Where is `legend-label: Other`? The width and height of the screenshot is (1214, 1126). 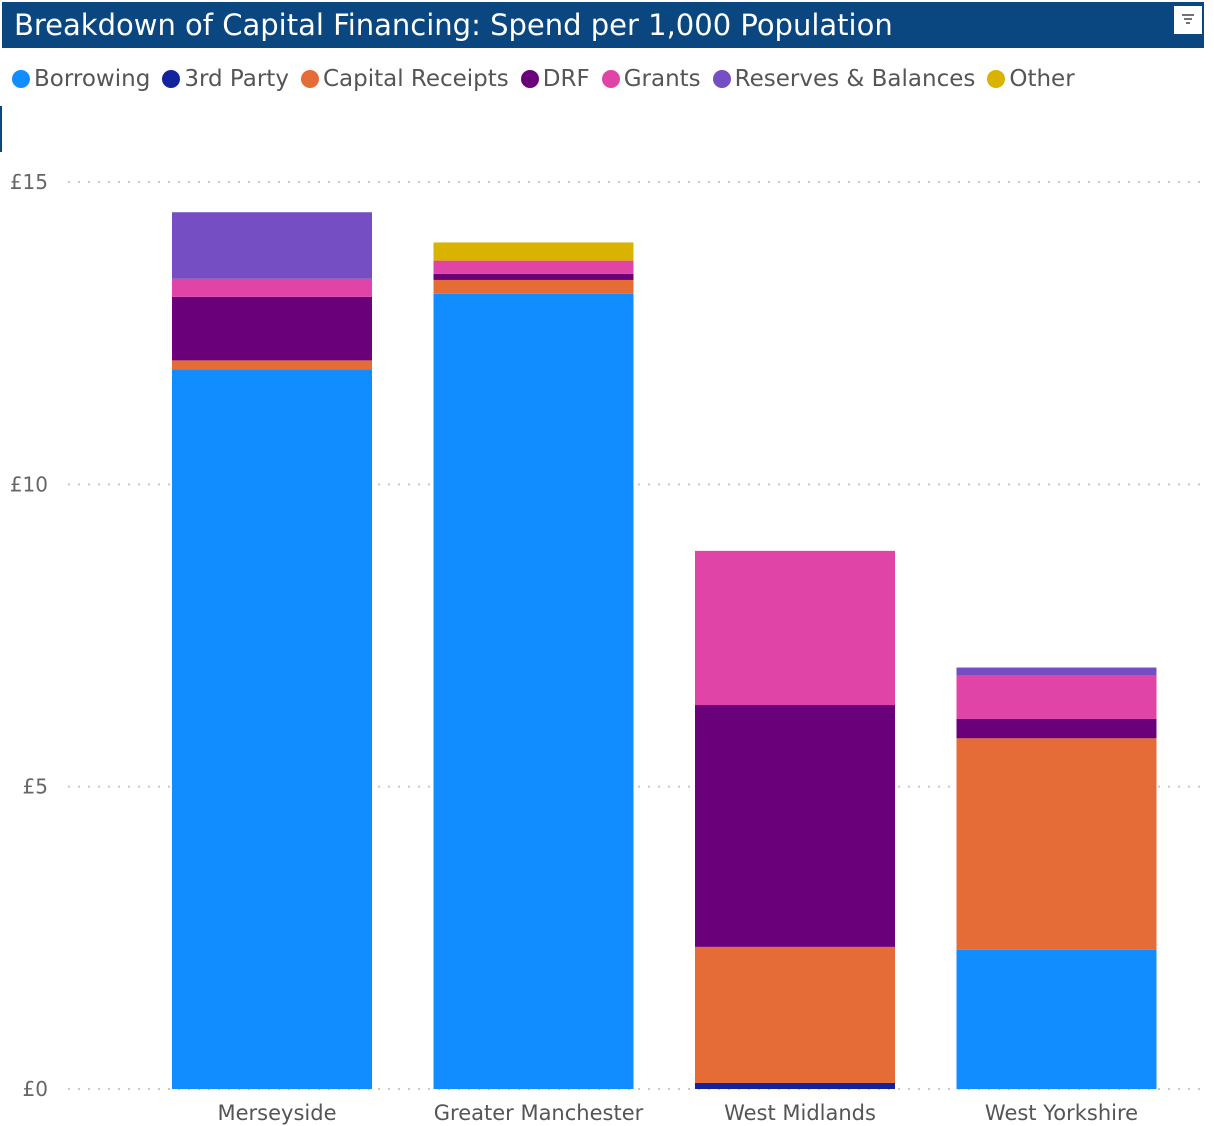
legend-label: Other is located at coordinates (1042, 79).